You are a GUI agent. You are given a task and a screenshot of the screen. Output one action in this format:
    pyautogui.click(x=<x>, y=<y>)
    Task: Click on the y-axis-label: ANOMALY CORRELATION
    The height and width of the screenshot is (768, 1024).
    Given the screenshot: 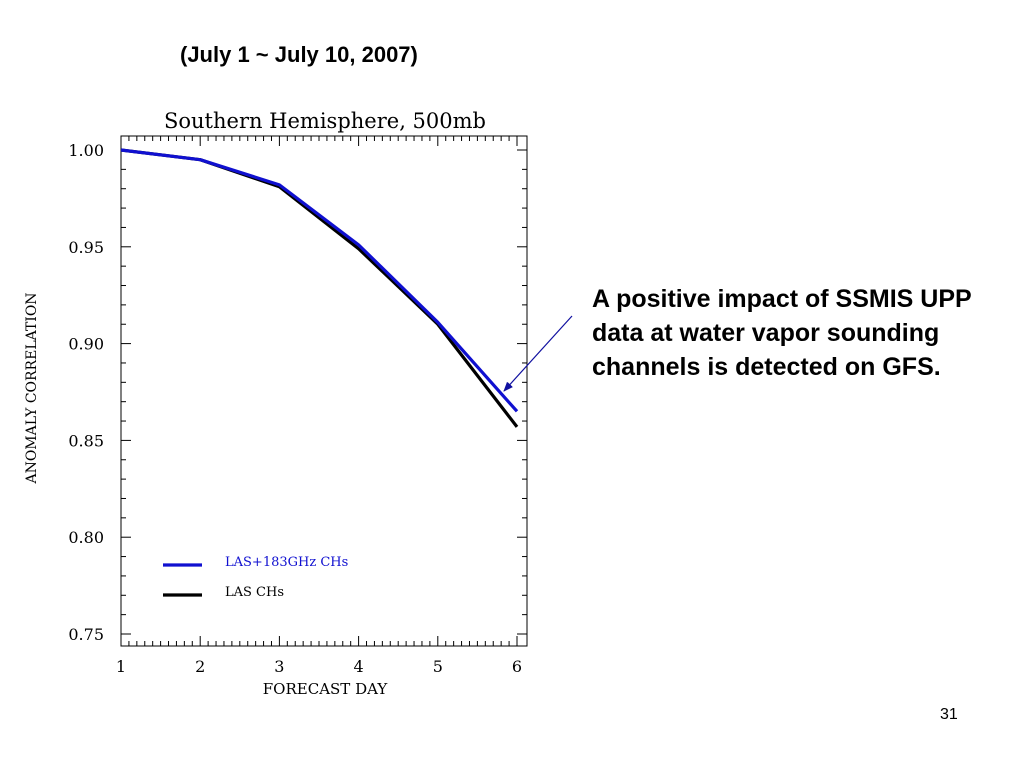 What is the action you would take?
    pyautogui.click(x=32, y=388)
    